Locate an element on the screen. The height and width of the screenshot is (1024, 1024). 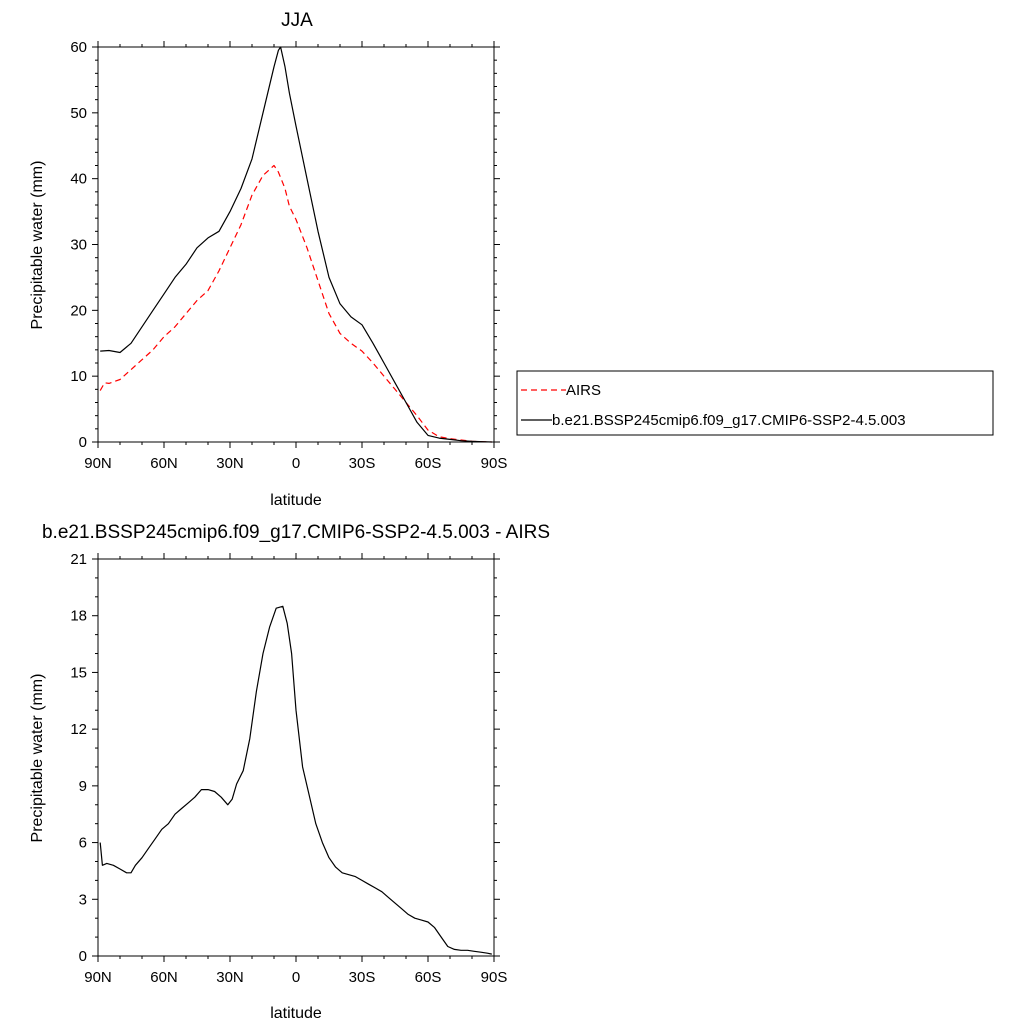
panel-2-y-axis-label: Precipitable water (mm) is located at coordinates (37, 758).